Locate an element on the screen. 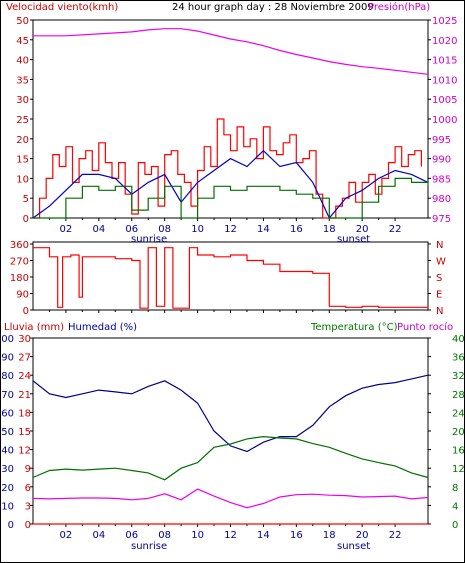 The image size is (465, 563). rain-y-tick-label: 15 is located at coordinates (24, 432).